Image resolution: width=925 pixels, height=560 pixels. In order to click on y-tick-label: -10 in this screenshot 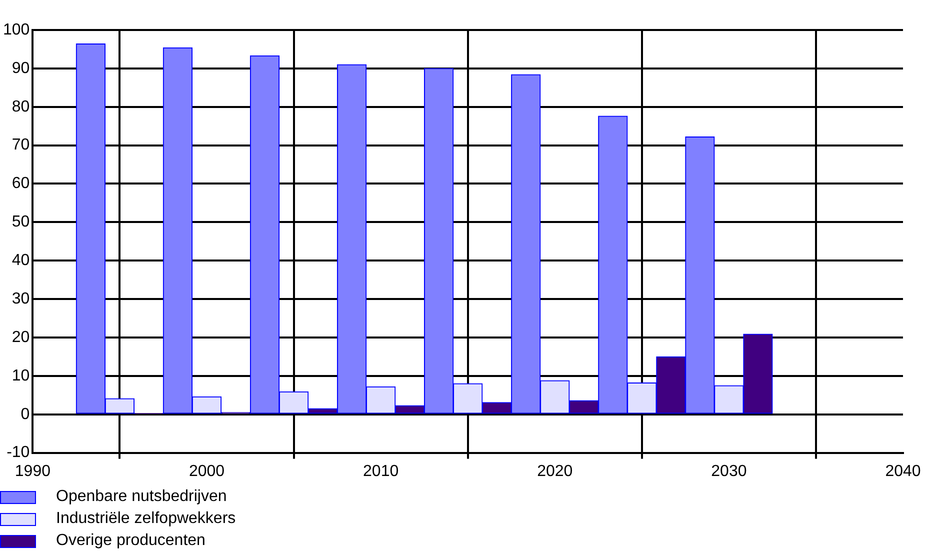, I will do `click(18, 453)`.